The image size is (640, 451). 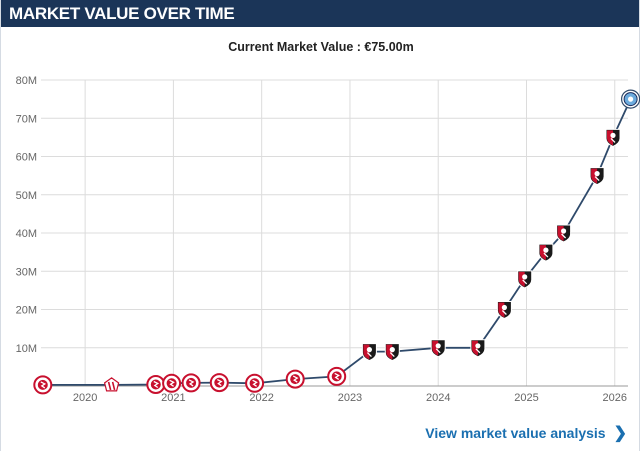 What do you see at coordinates (26, 272) in the screenshot?
I see `y-tick-label: 30M` at bounding box center [26, 272].